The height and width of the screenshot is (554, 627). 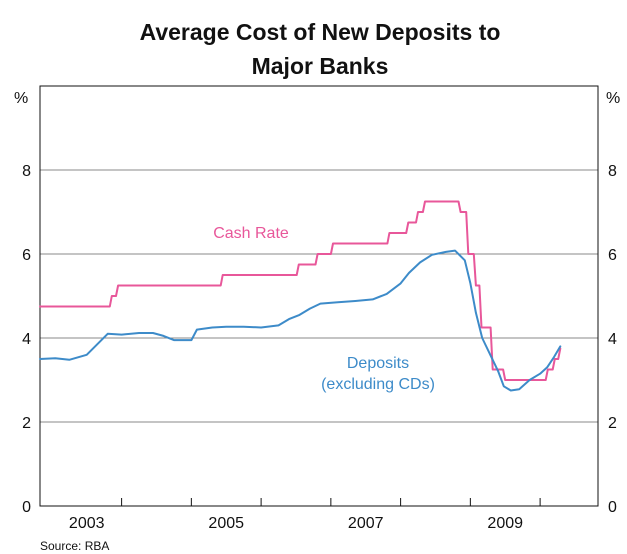 What do you see at coordinates (26, 339) in the screenshot?
I see `y-tick-label-left: 4` at bounding box center [26, 339].